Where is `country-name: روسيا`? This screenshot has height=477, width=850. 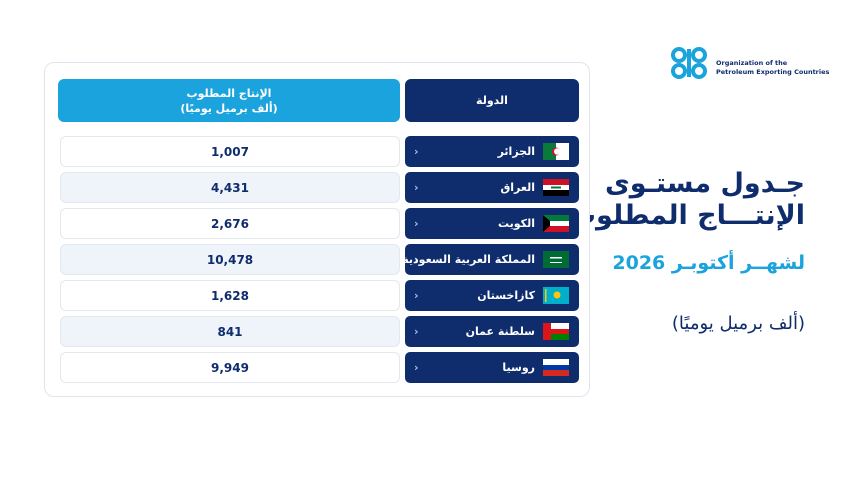
country-name: روسيا is located at coordinates (518, 367).